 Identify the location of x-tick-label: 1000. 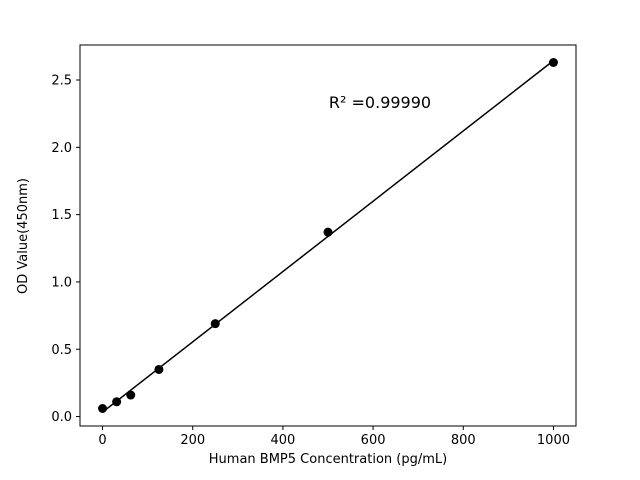
(553, 440).